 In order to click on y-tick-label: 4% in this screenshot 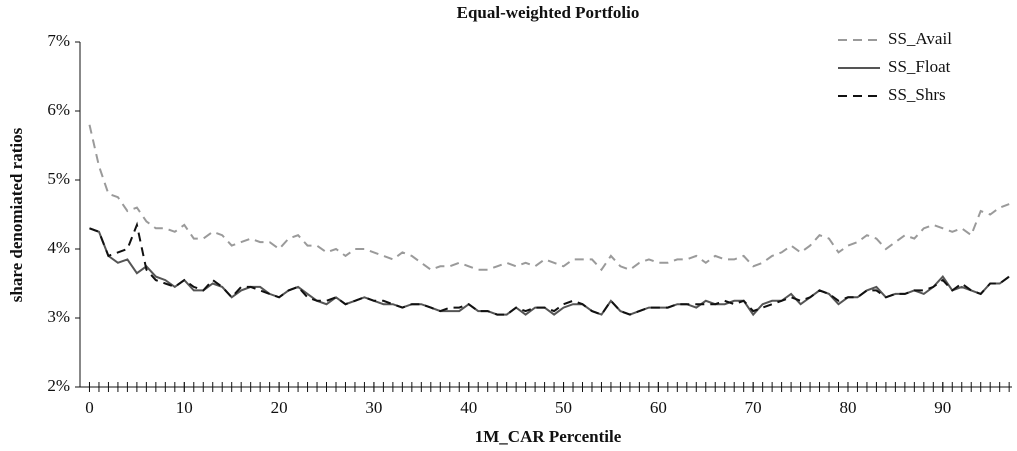, I will do `click(58, 247)`.